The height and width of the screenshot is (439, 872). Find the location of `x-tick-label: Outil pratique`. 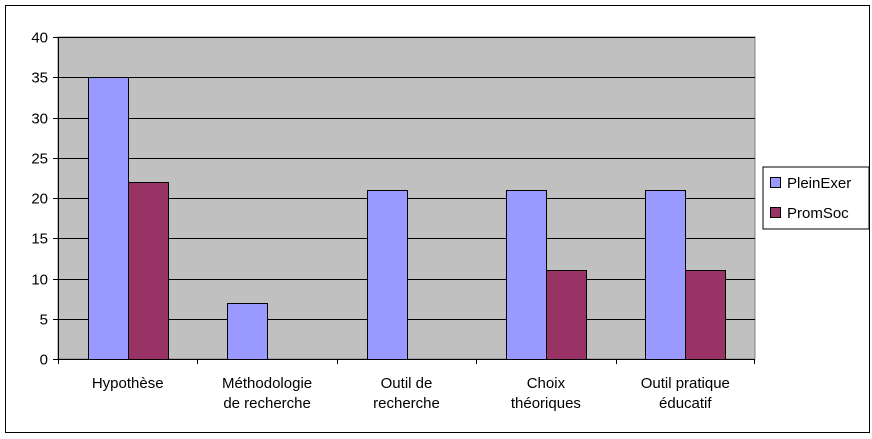

x-tick-label: Outil pratique is located at coordinates (685, 383).